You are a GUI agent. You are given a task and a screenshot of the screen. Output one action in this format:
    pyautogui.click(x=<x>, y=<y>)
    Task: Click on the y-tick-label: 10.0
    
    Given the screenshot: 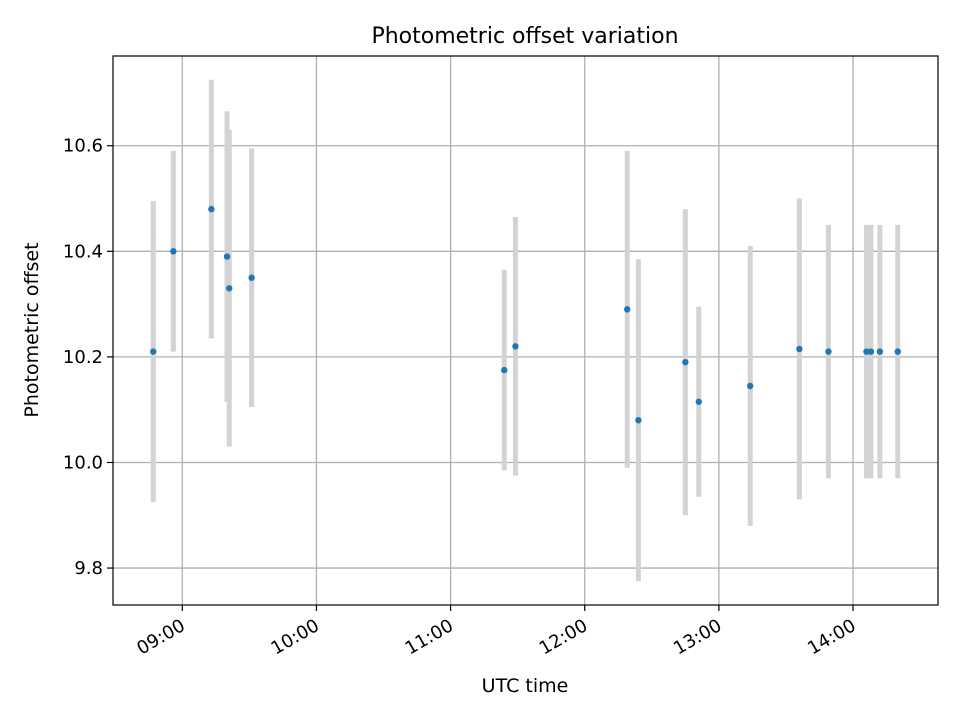 What is the action you would take?
    pyautogui.click(x=83, y=462)
    